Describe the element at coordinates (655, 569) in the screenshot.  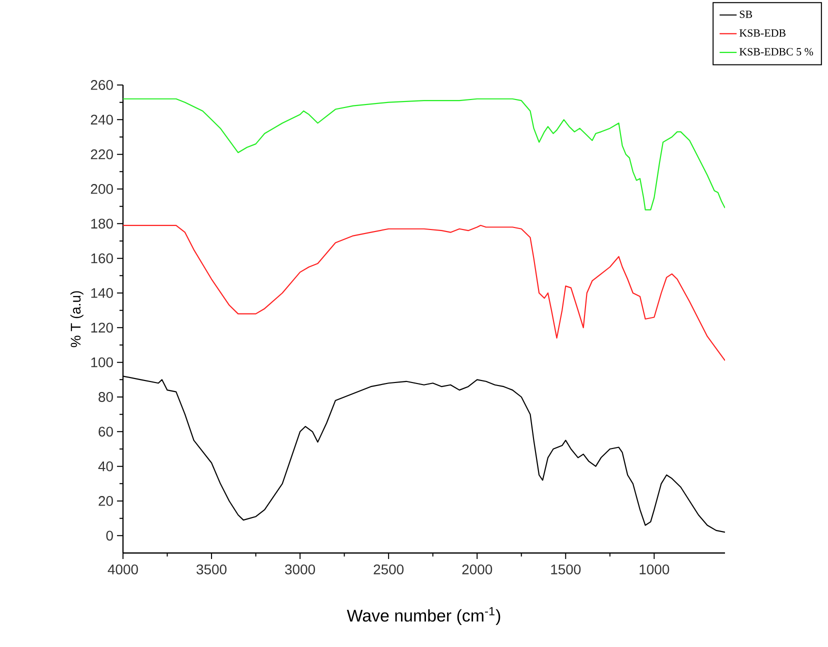
I see `x-tick-label: 1000` at that location.